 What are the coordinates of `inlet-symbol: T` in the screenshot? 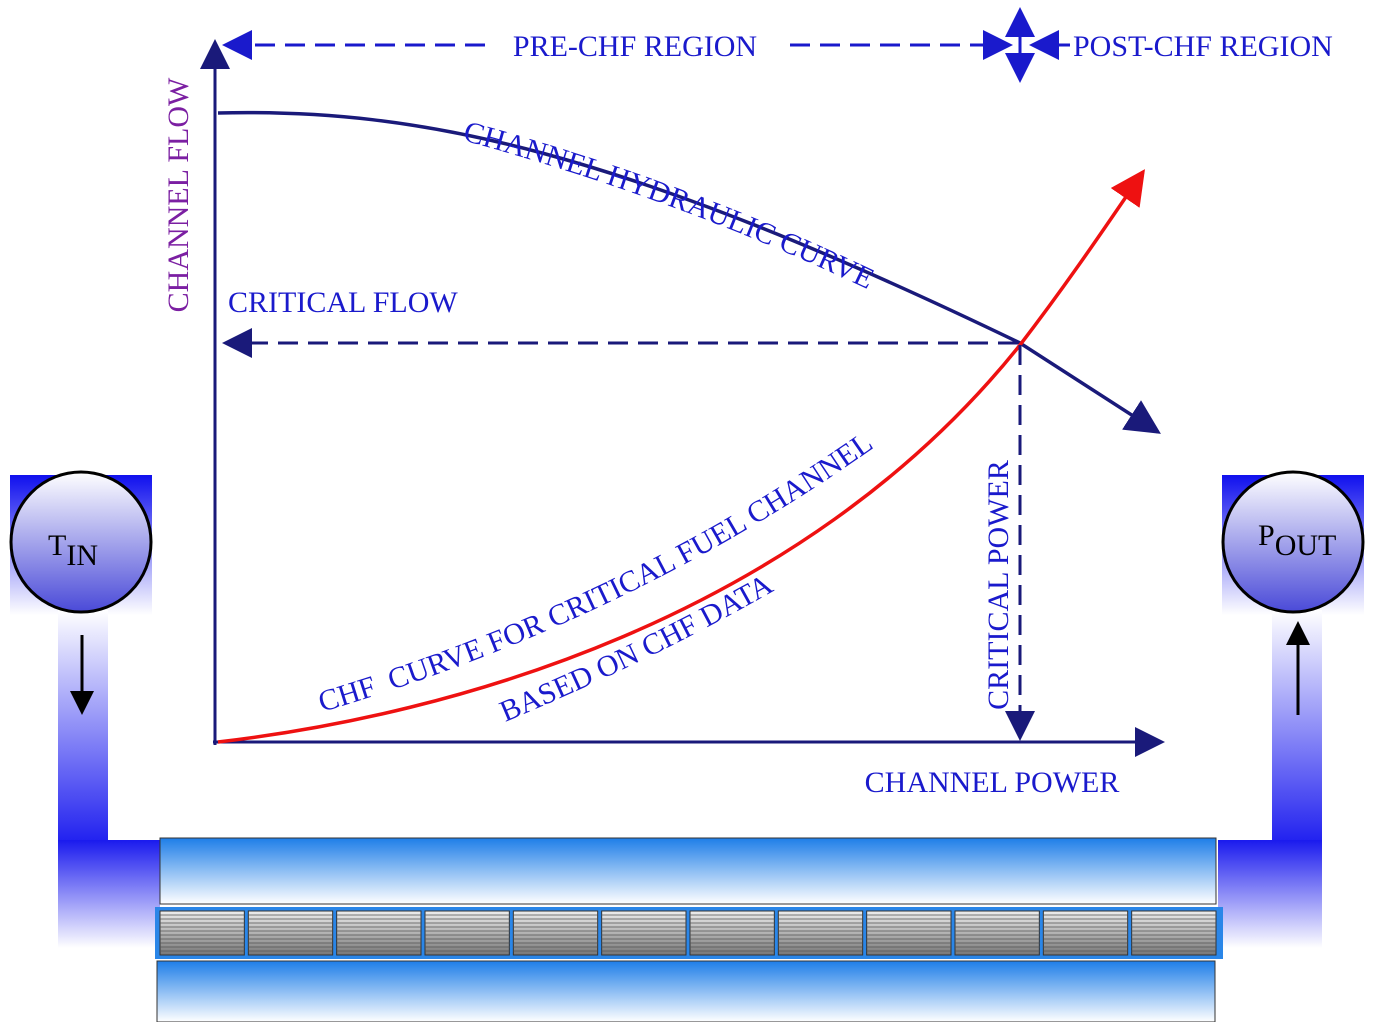 It's located at (57, 545).